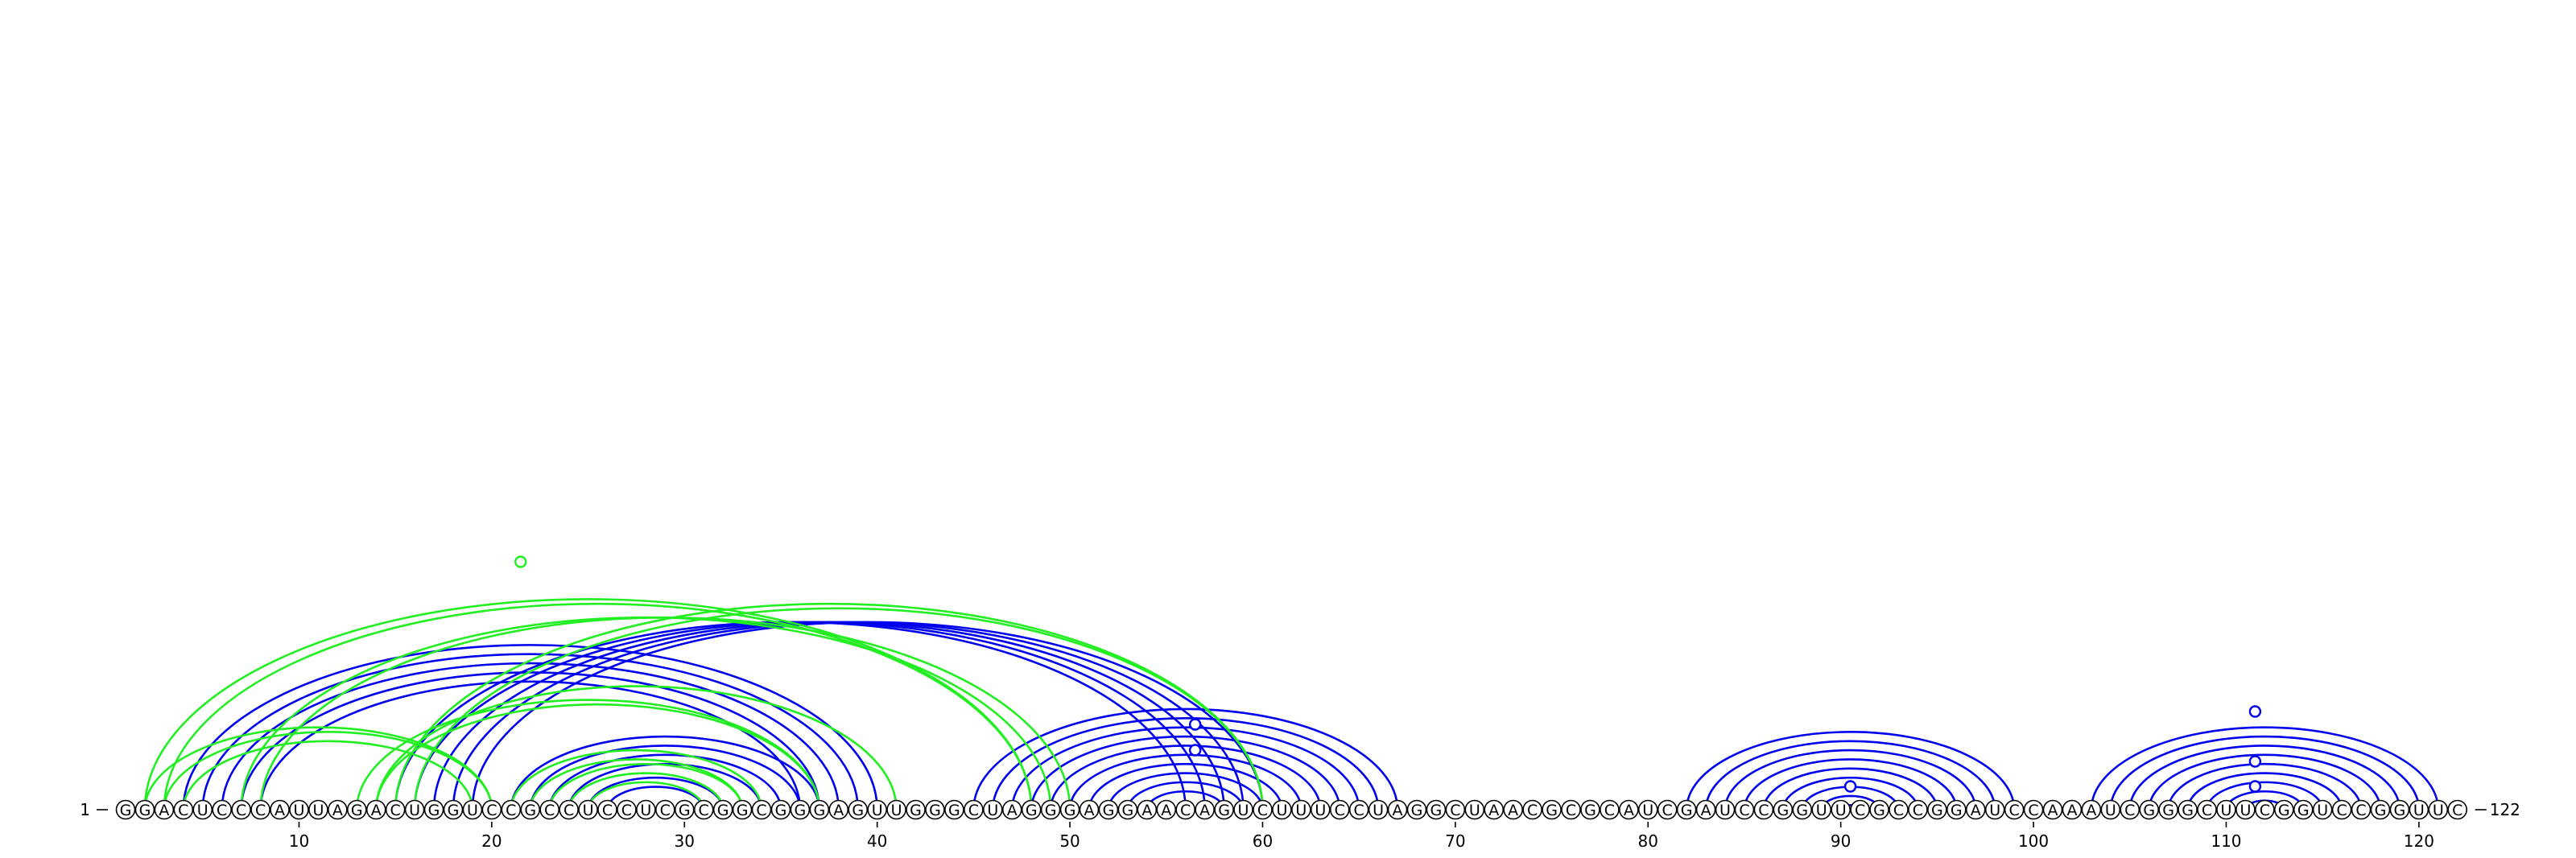  I want to click on tick-label: 20, so click(491, 841).